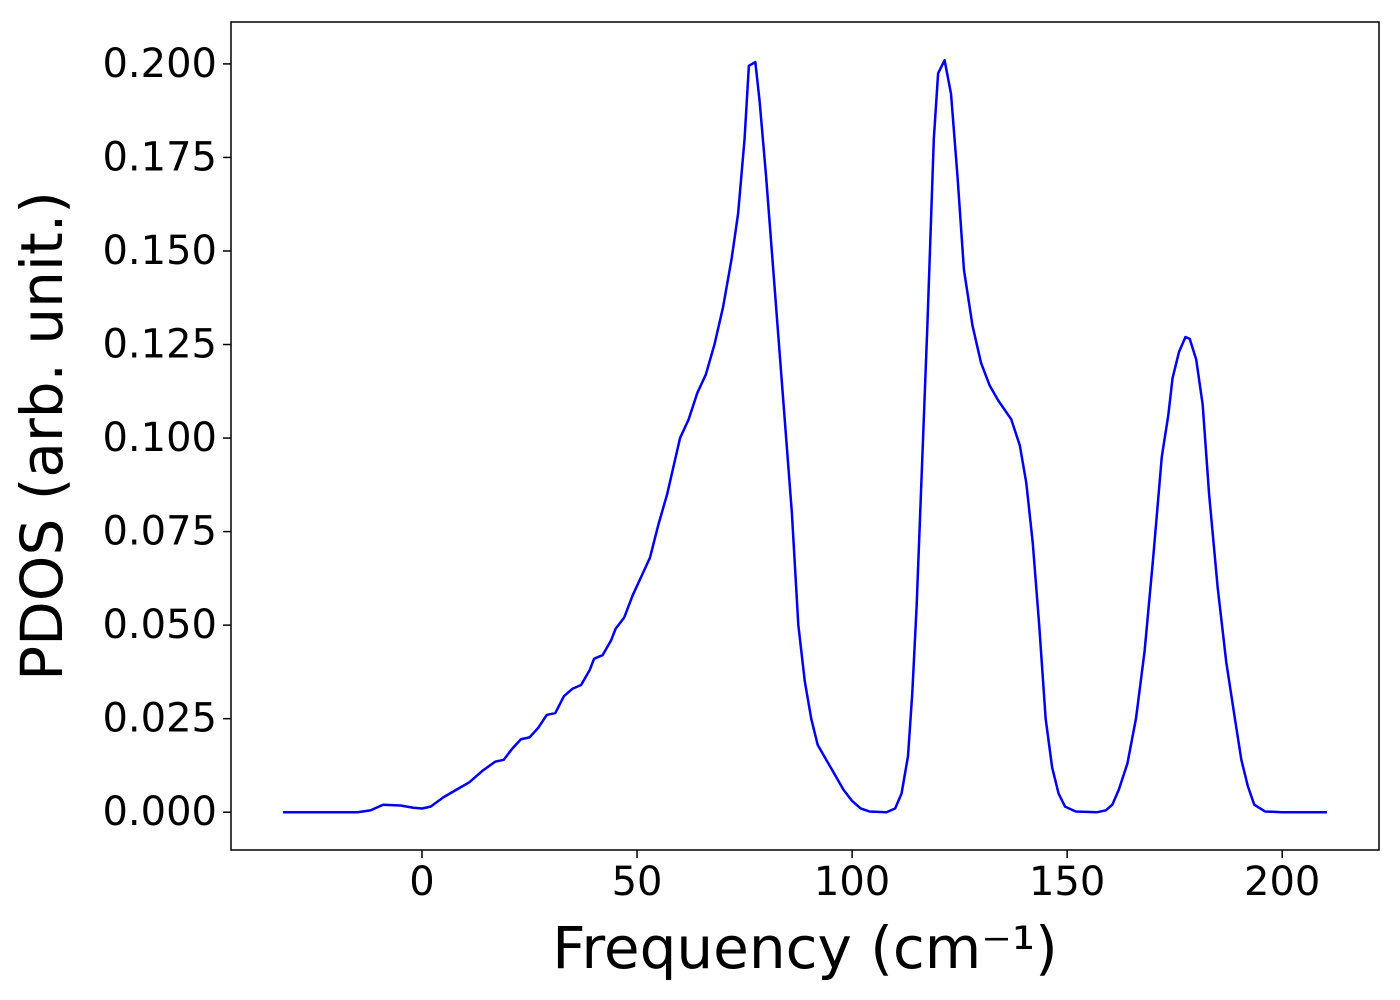 The height and width of the screenshot is (1000, 1400). What do you see at coordinates (1282, 882) in the screenshot?
I see `x-tick-label: 200` at bounding box center [1282, 882].